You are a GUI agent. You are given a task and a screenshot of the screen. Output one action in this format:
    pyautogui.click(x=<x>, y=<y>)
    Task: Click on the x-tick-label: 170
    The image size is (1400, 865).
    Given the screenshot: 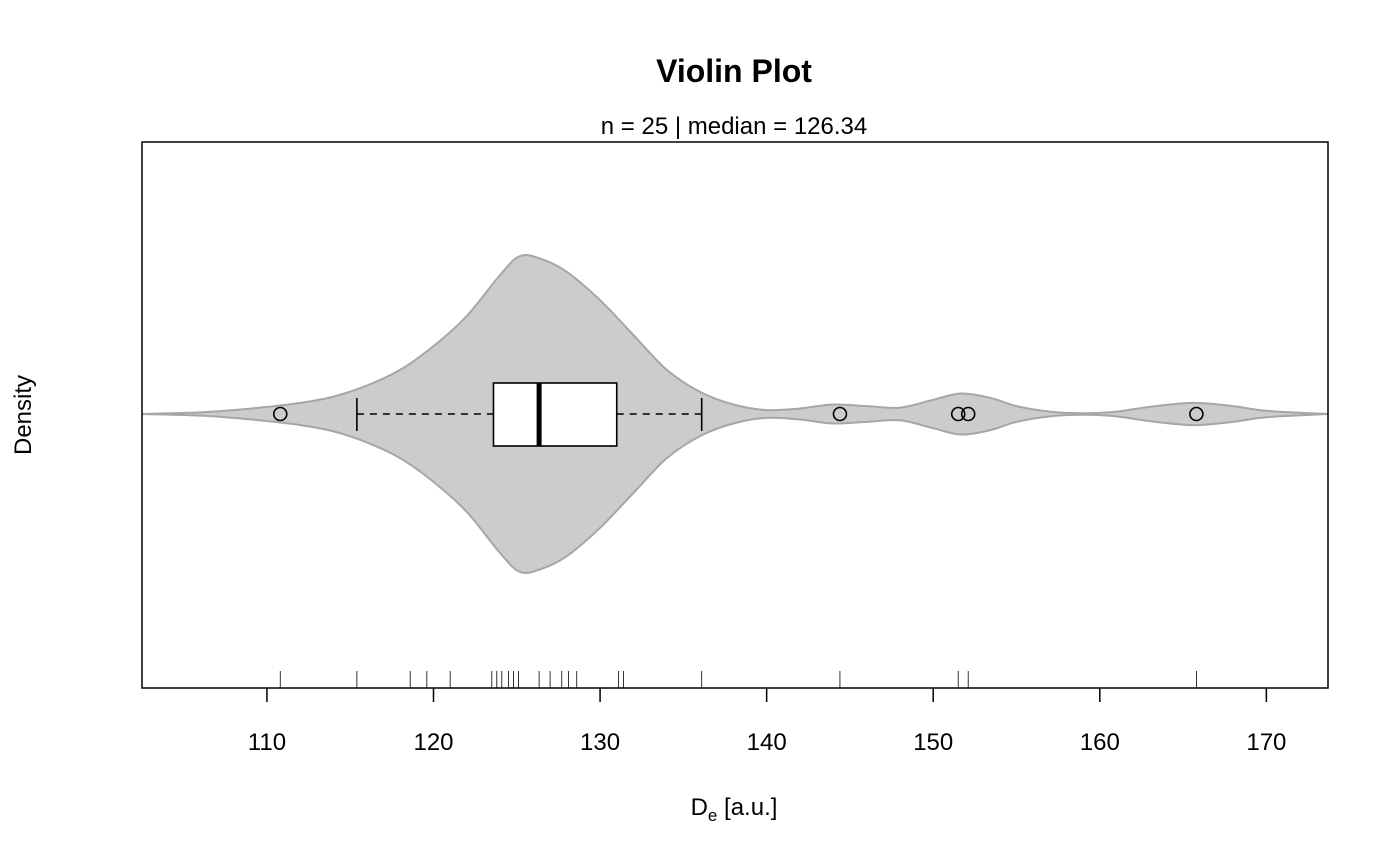 What is the action you would take?
    pyautogui.click(x=1266, y=742)
    